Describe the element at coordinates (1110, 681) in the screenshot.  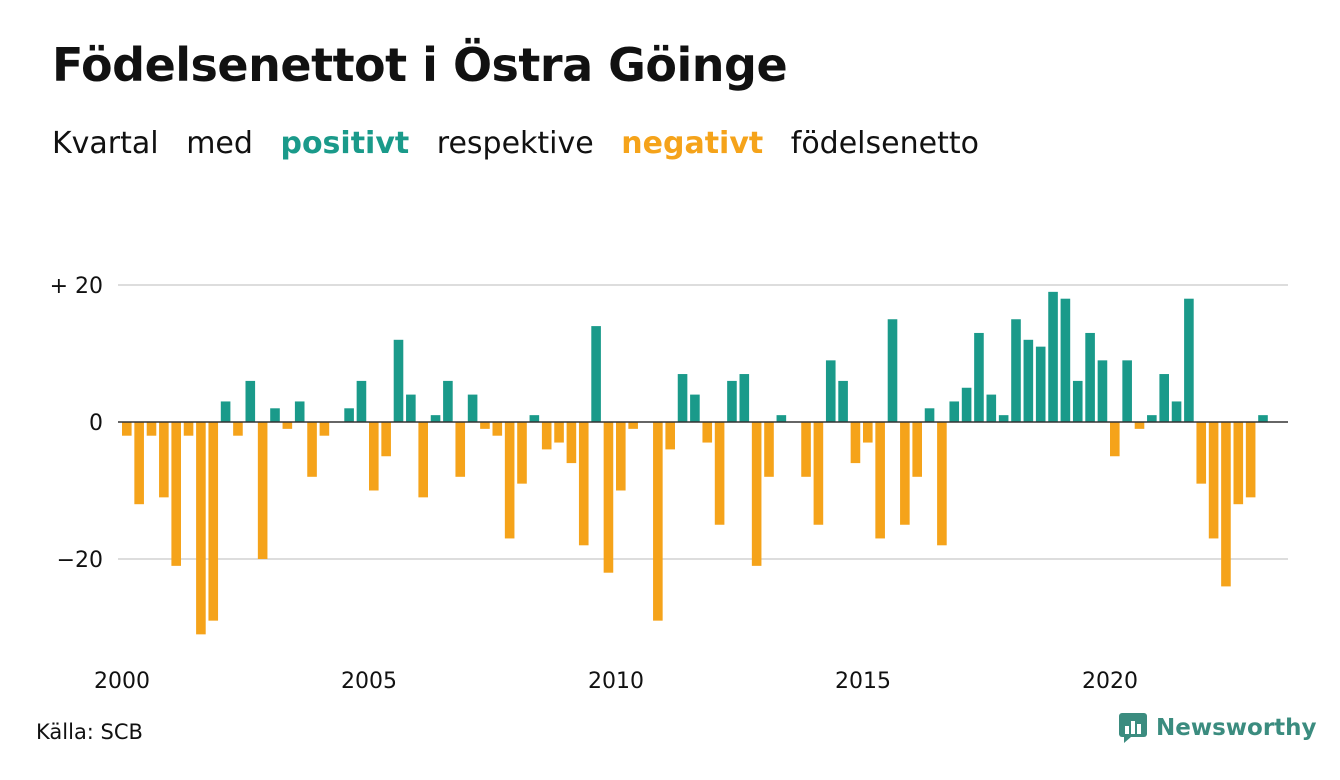
I see `x-tick-label: 2020` at that location.